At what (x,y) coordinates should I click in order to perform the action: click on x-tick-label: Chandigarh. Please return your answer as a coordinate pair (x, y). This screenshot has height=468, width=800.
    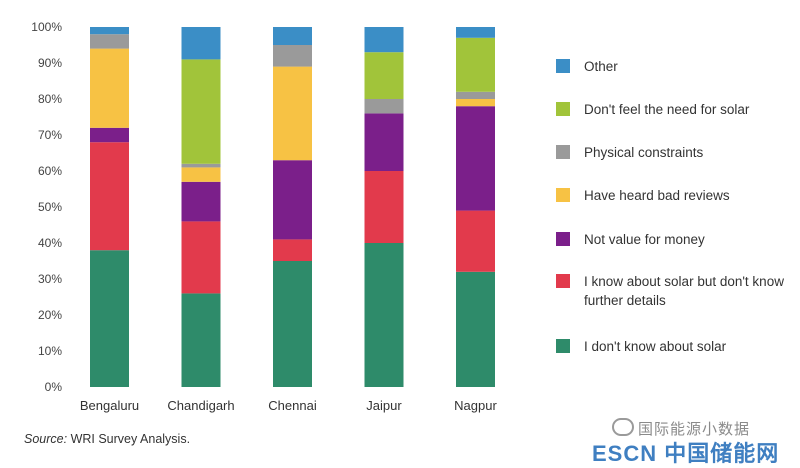
    Looking at the image, I should click on (200, 405).